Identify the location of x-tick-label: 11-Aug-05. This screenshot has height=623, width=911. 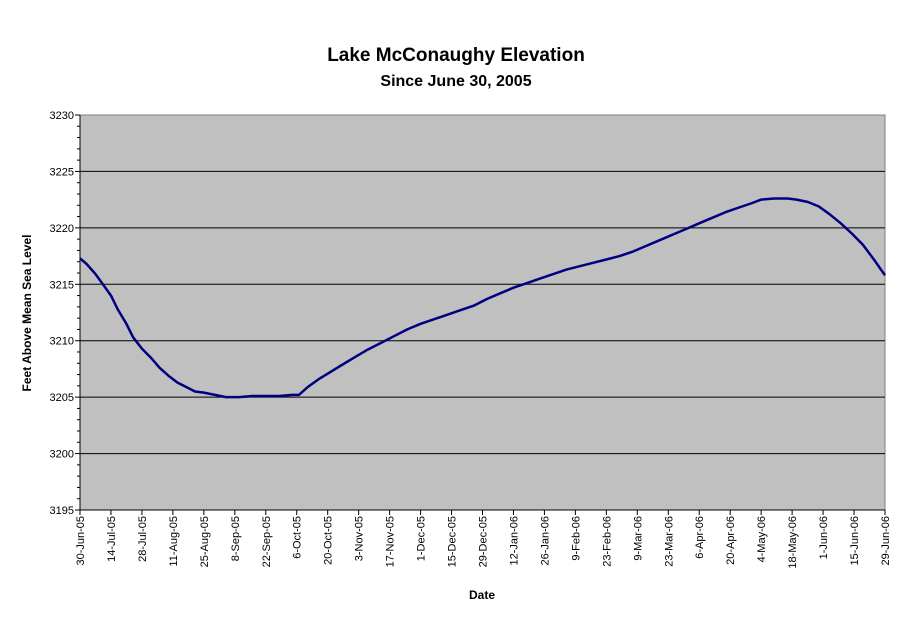
(174, 541).